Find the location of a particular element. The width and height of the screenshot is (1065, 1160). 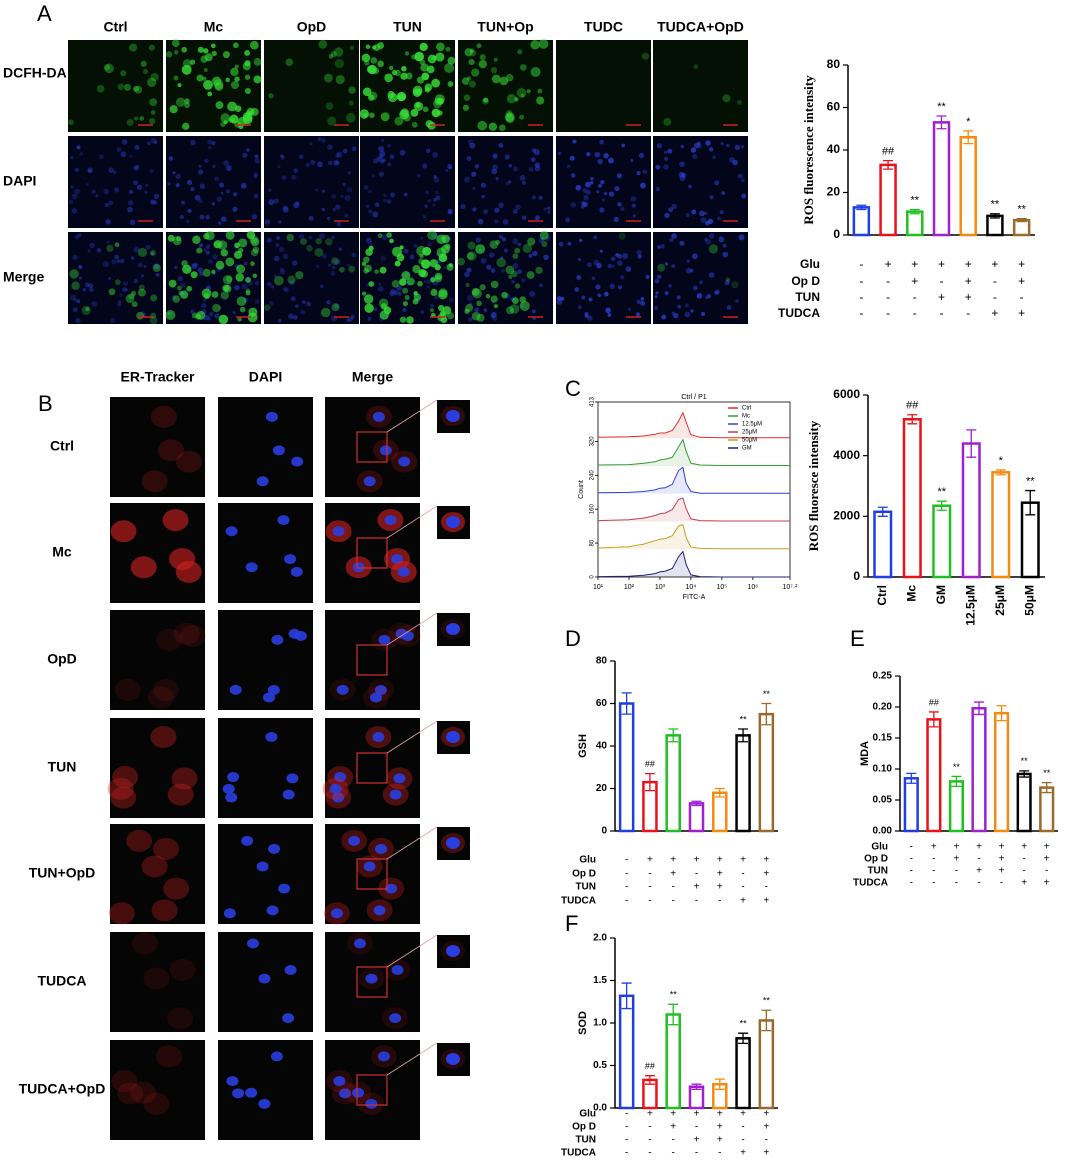

histogram-fill is located at coordinates (694, 510).